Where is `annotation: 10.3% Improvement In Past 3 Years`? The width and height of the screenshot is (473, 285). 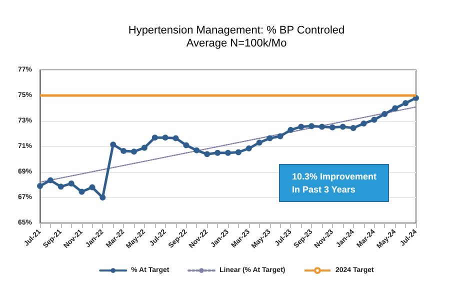
annotation: 10.3% Improvement In Past 3 Years is located at coordinates (334, 183).